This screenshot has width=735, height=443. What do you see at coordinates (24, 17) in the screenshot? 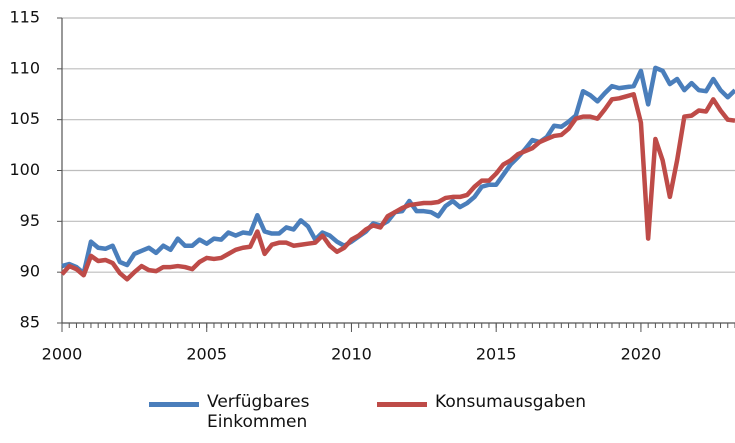
I see `y-tick-label: 115` at bounding box center [24, 17].